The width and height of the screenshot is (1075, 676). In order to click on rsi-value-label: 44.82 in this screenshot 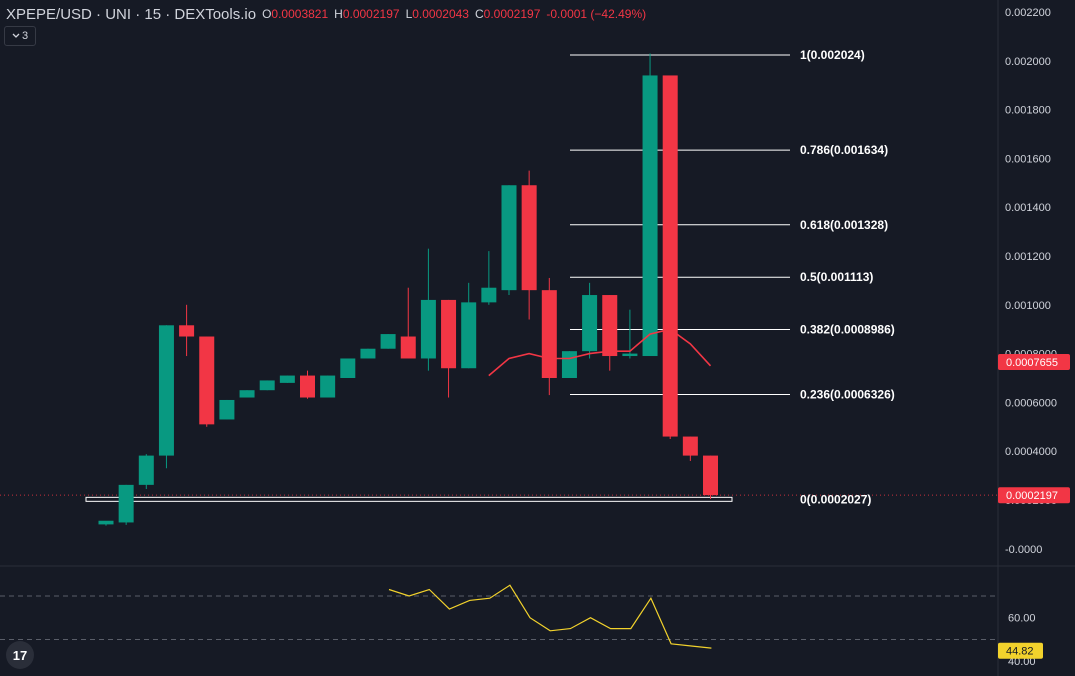, I will do `click(1020, 652)`.